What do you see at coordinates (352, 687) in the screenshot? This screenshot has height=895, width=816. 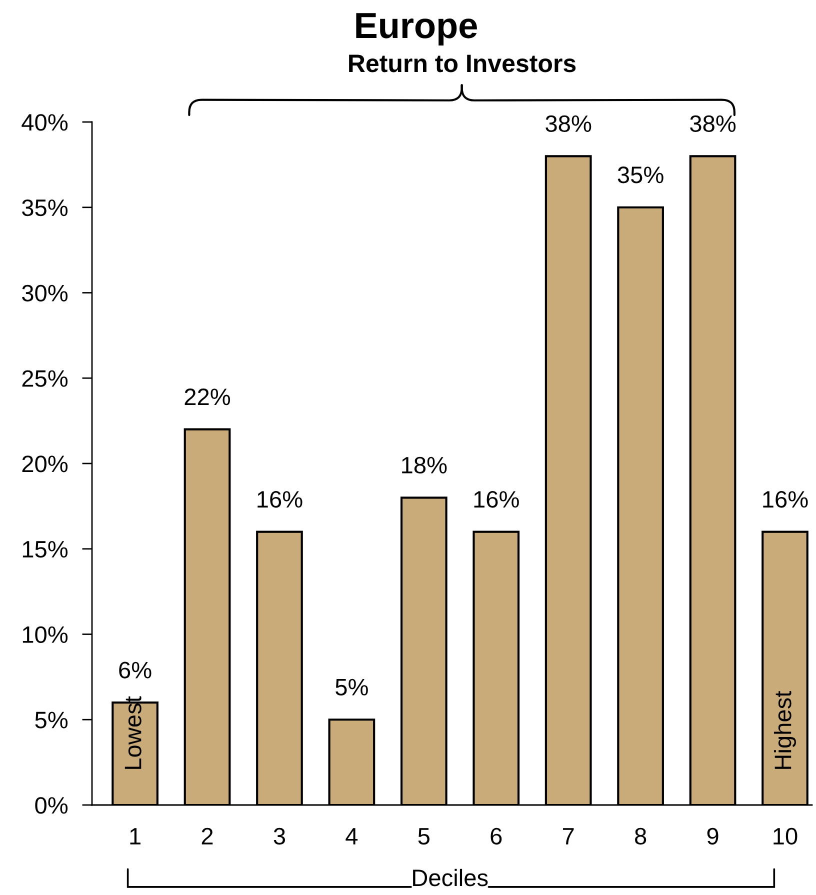 I see `data-label: 5%` at bounding box center [352, 687].